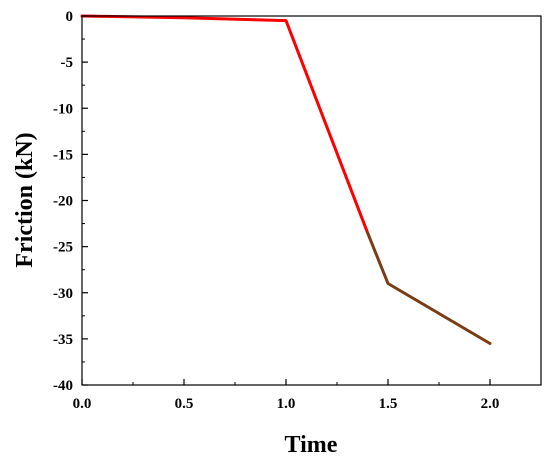 The width and height of the screenshot is (550, 464). Describe the element at coordinates (25, 199) in the screenshot. I see `y-axis-title: Friction (kN)` at that location.